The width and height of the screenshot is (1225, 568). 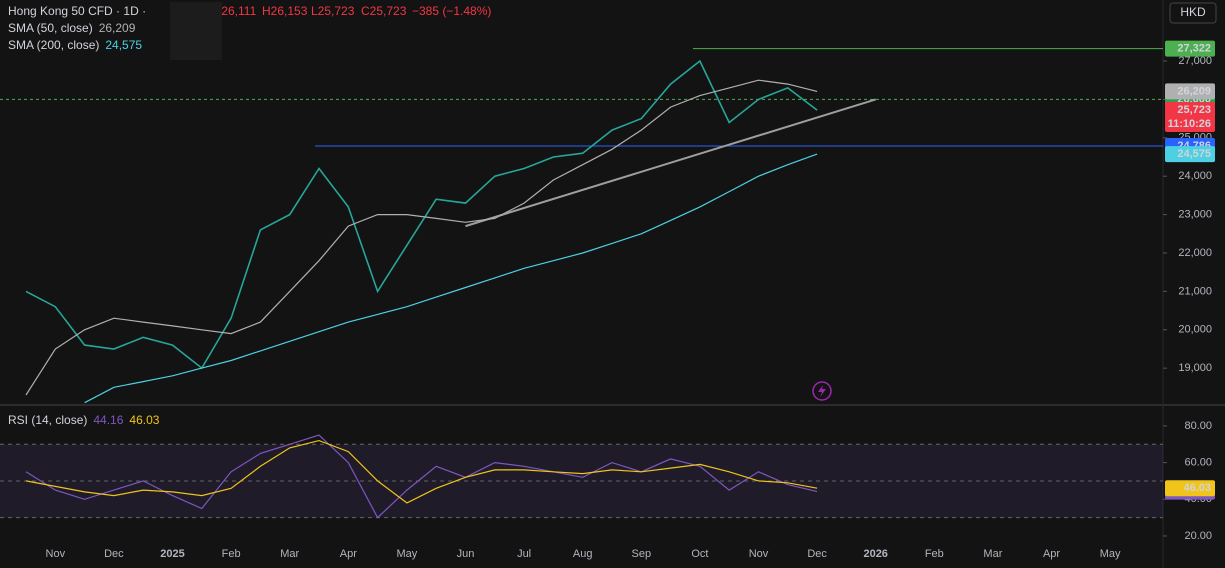 I want to click on price-tag-label: 27,322, so click(x=1194, y=49).